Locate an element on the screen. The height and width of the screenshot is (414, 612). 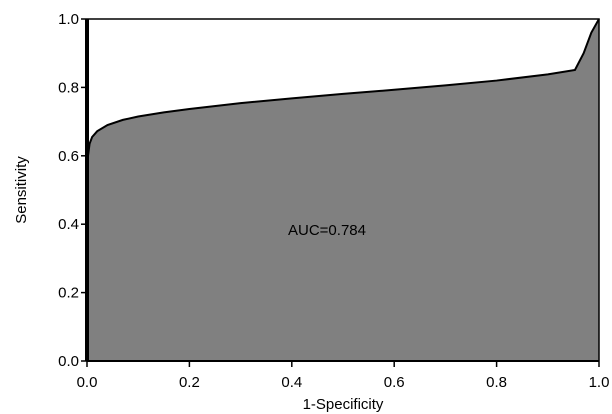
y-tick-label: 0.8 is located at coordinates (68, 87).